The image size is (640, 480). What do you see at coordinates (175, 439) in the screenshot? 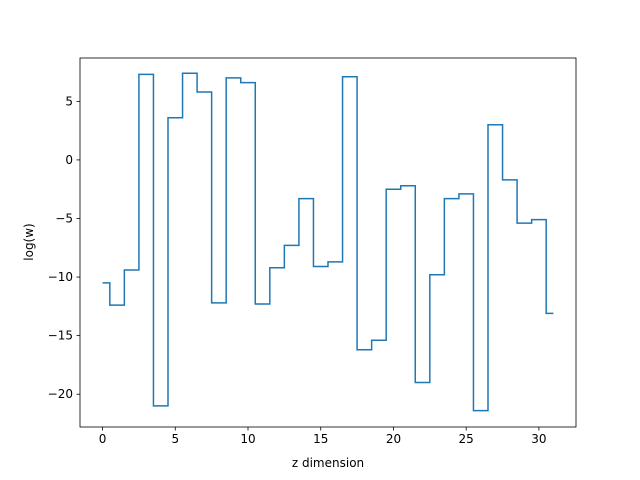
I see `x-tick-label: 5` at bounding box center [175, 439].